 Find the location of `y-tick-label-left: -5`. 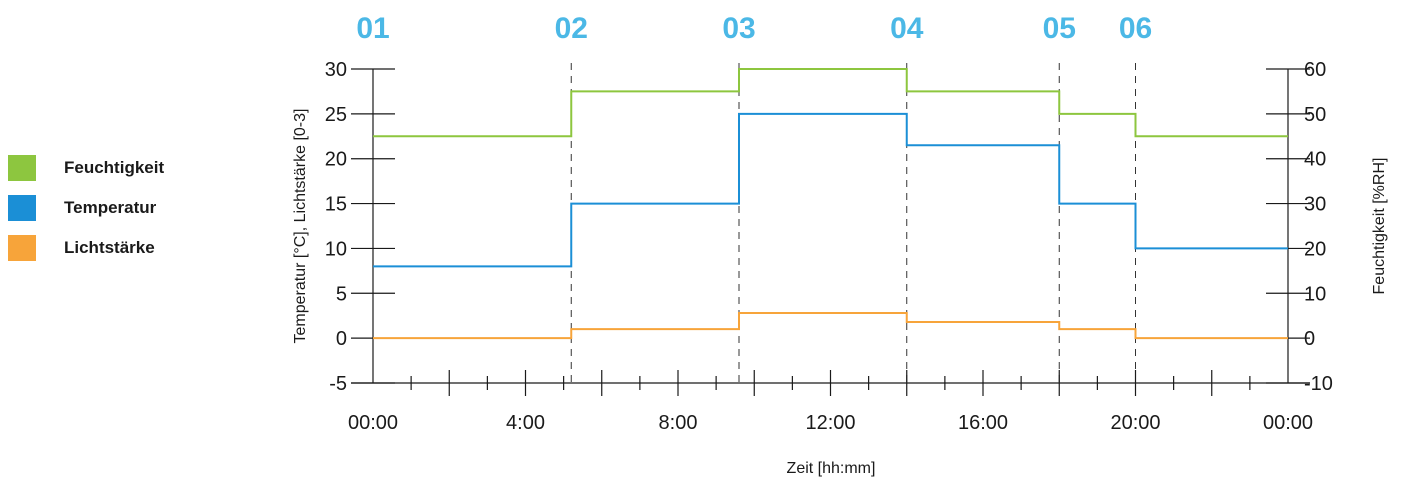

y-tick-label-left: -5 is located at coordinates (338, 384).